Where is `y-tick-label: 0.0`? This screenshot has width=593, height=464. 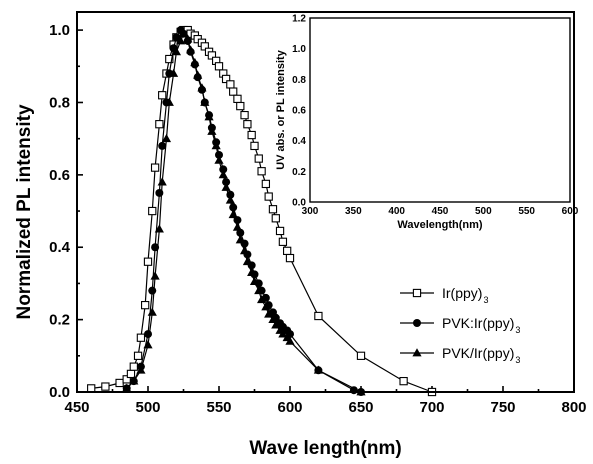 y-tick-label: 0.0 is located at coordinates (59, 392).